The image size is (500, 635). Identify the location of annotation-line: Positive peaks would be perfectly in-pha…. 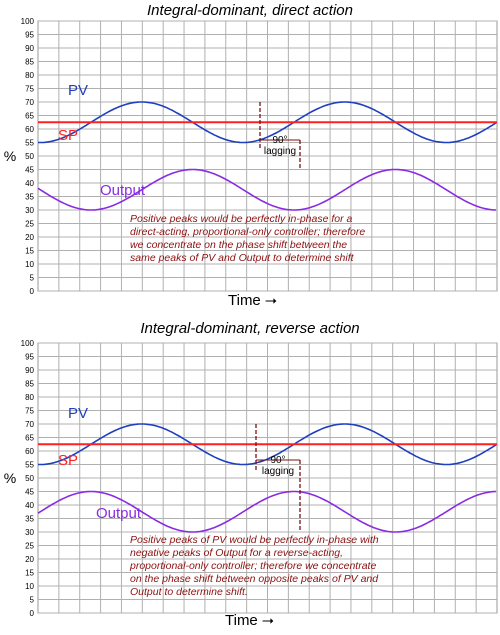
(241, 219).